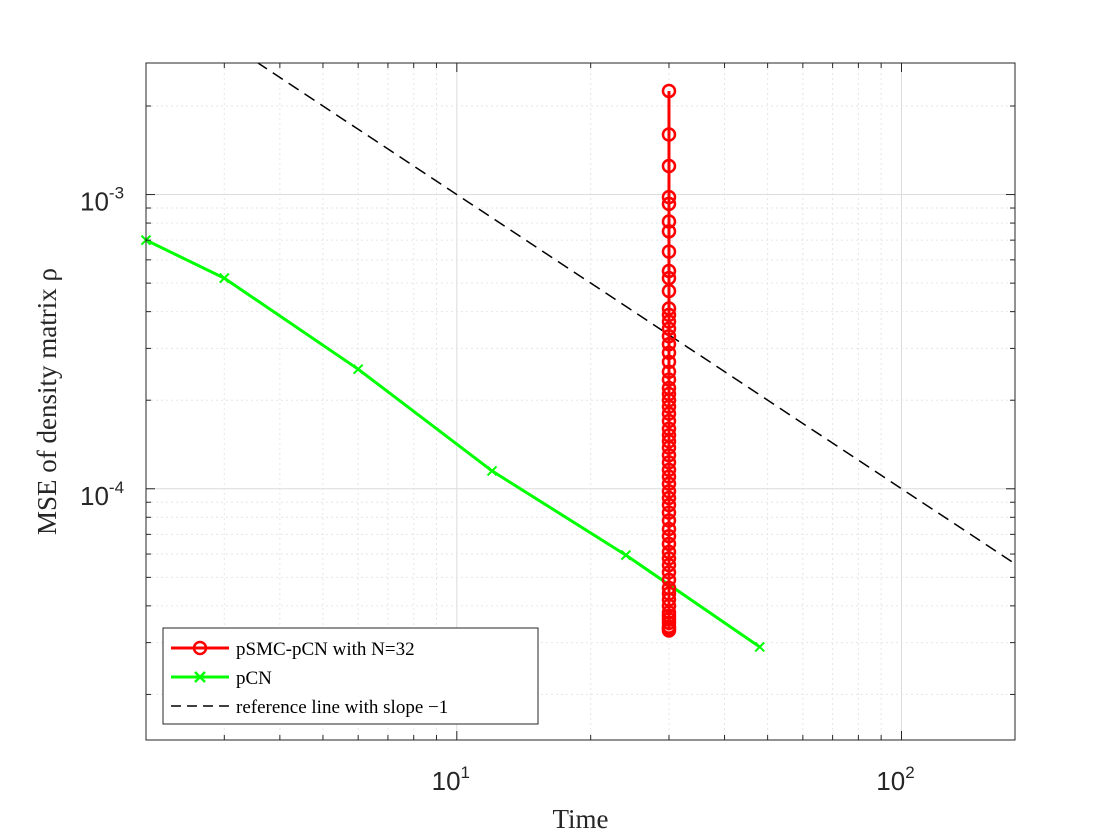  What do you see at coordinates (47, 401) in the screenshot?
I see `y-axis-title: MSE of density matrix ρ` at bounding box center [47, 401].